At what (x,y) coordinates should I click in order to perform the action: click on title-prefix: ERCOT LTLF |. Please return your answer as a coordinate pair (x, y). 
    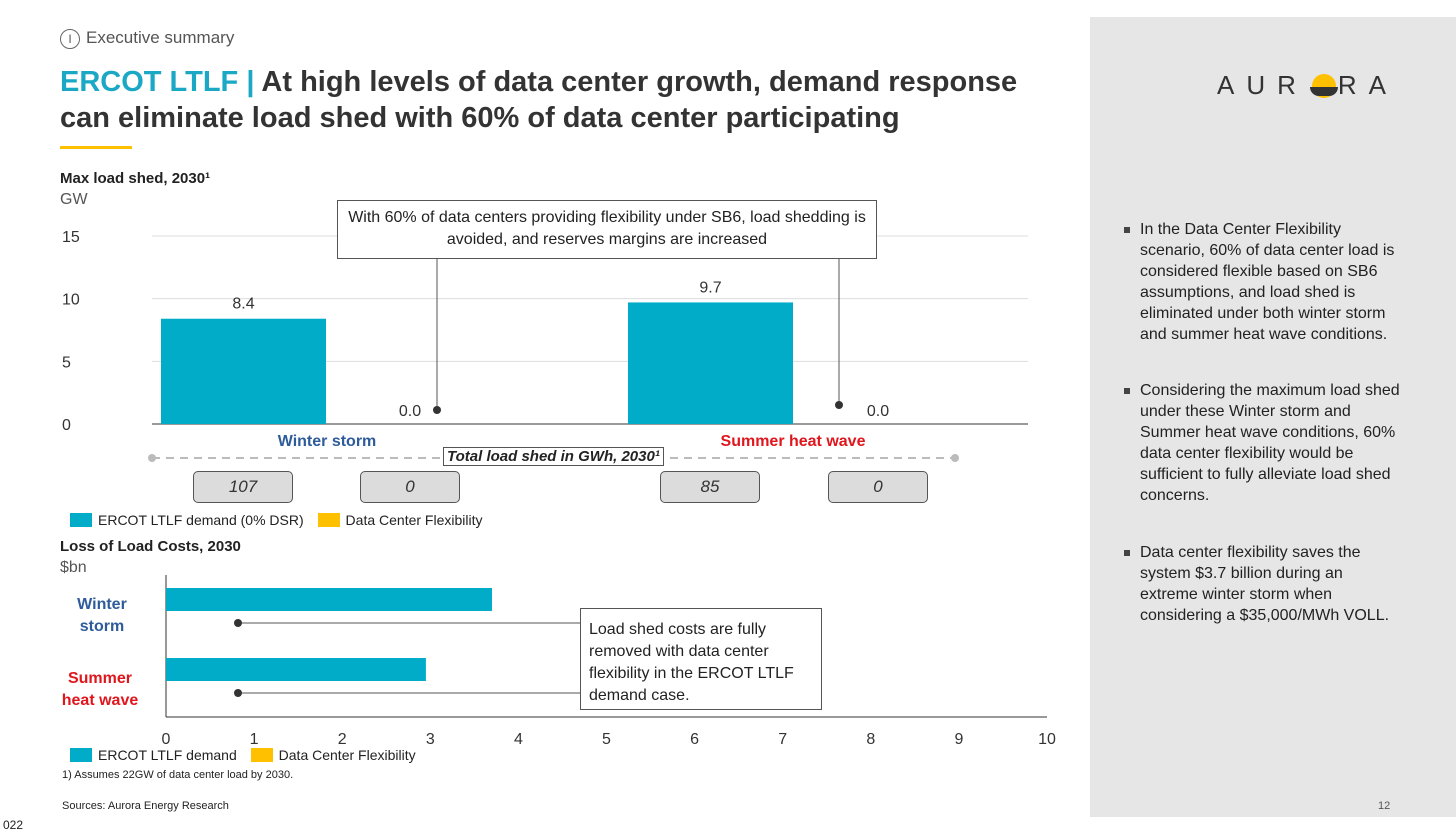
    Looking at the image, I should click on (157, 82).